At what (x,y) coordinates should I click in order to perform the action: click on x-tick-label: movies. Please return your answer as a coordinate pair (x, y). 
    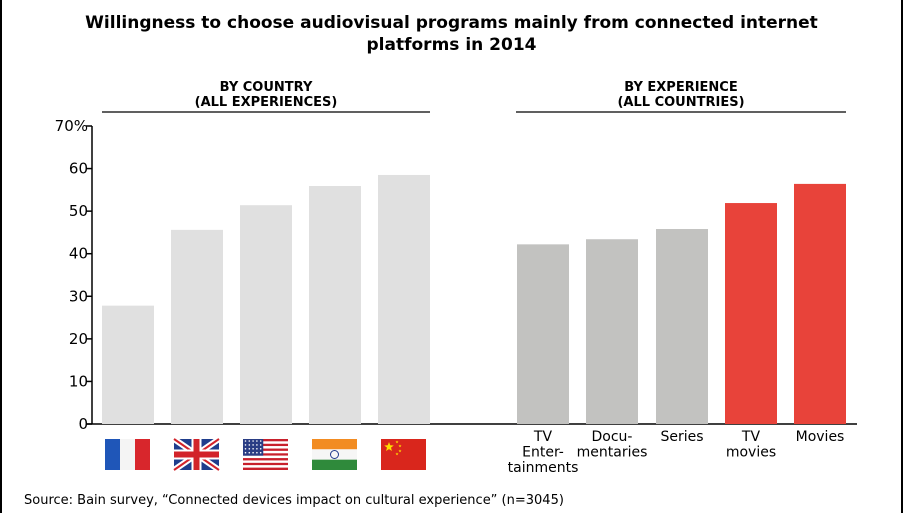
    Looking at the image, I should click on (751, 453).